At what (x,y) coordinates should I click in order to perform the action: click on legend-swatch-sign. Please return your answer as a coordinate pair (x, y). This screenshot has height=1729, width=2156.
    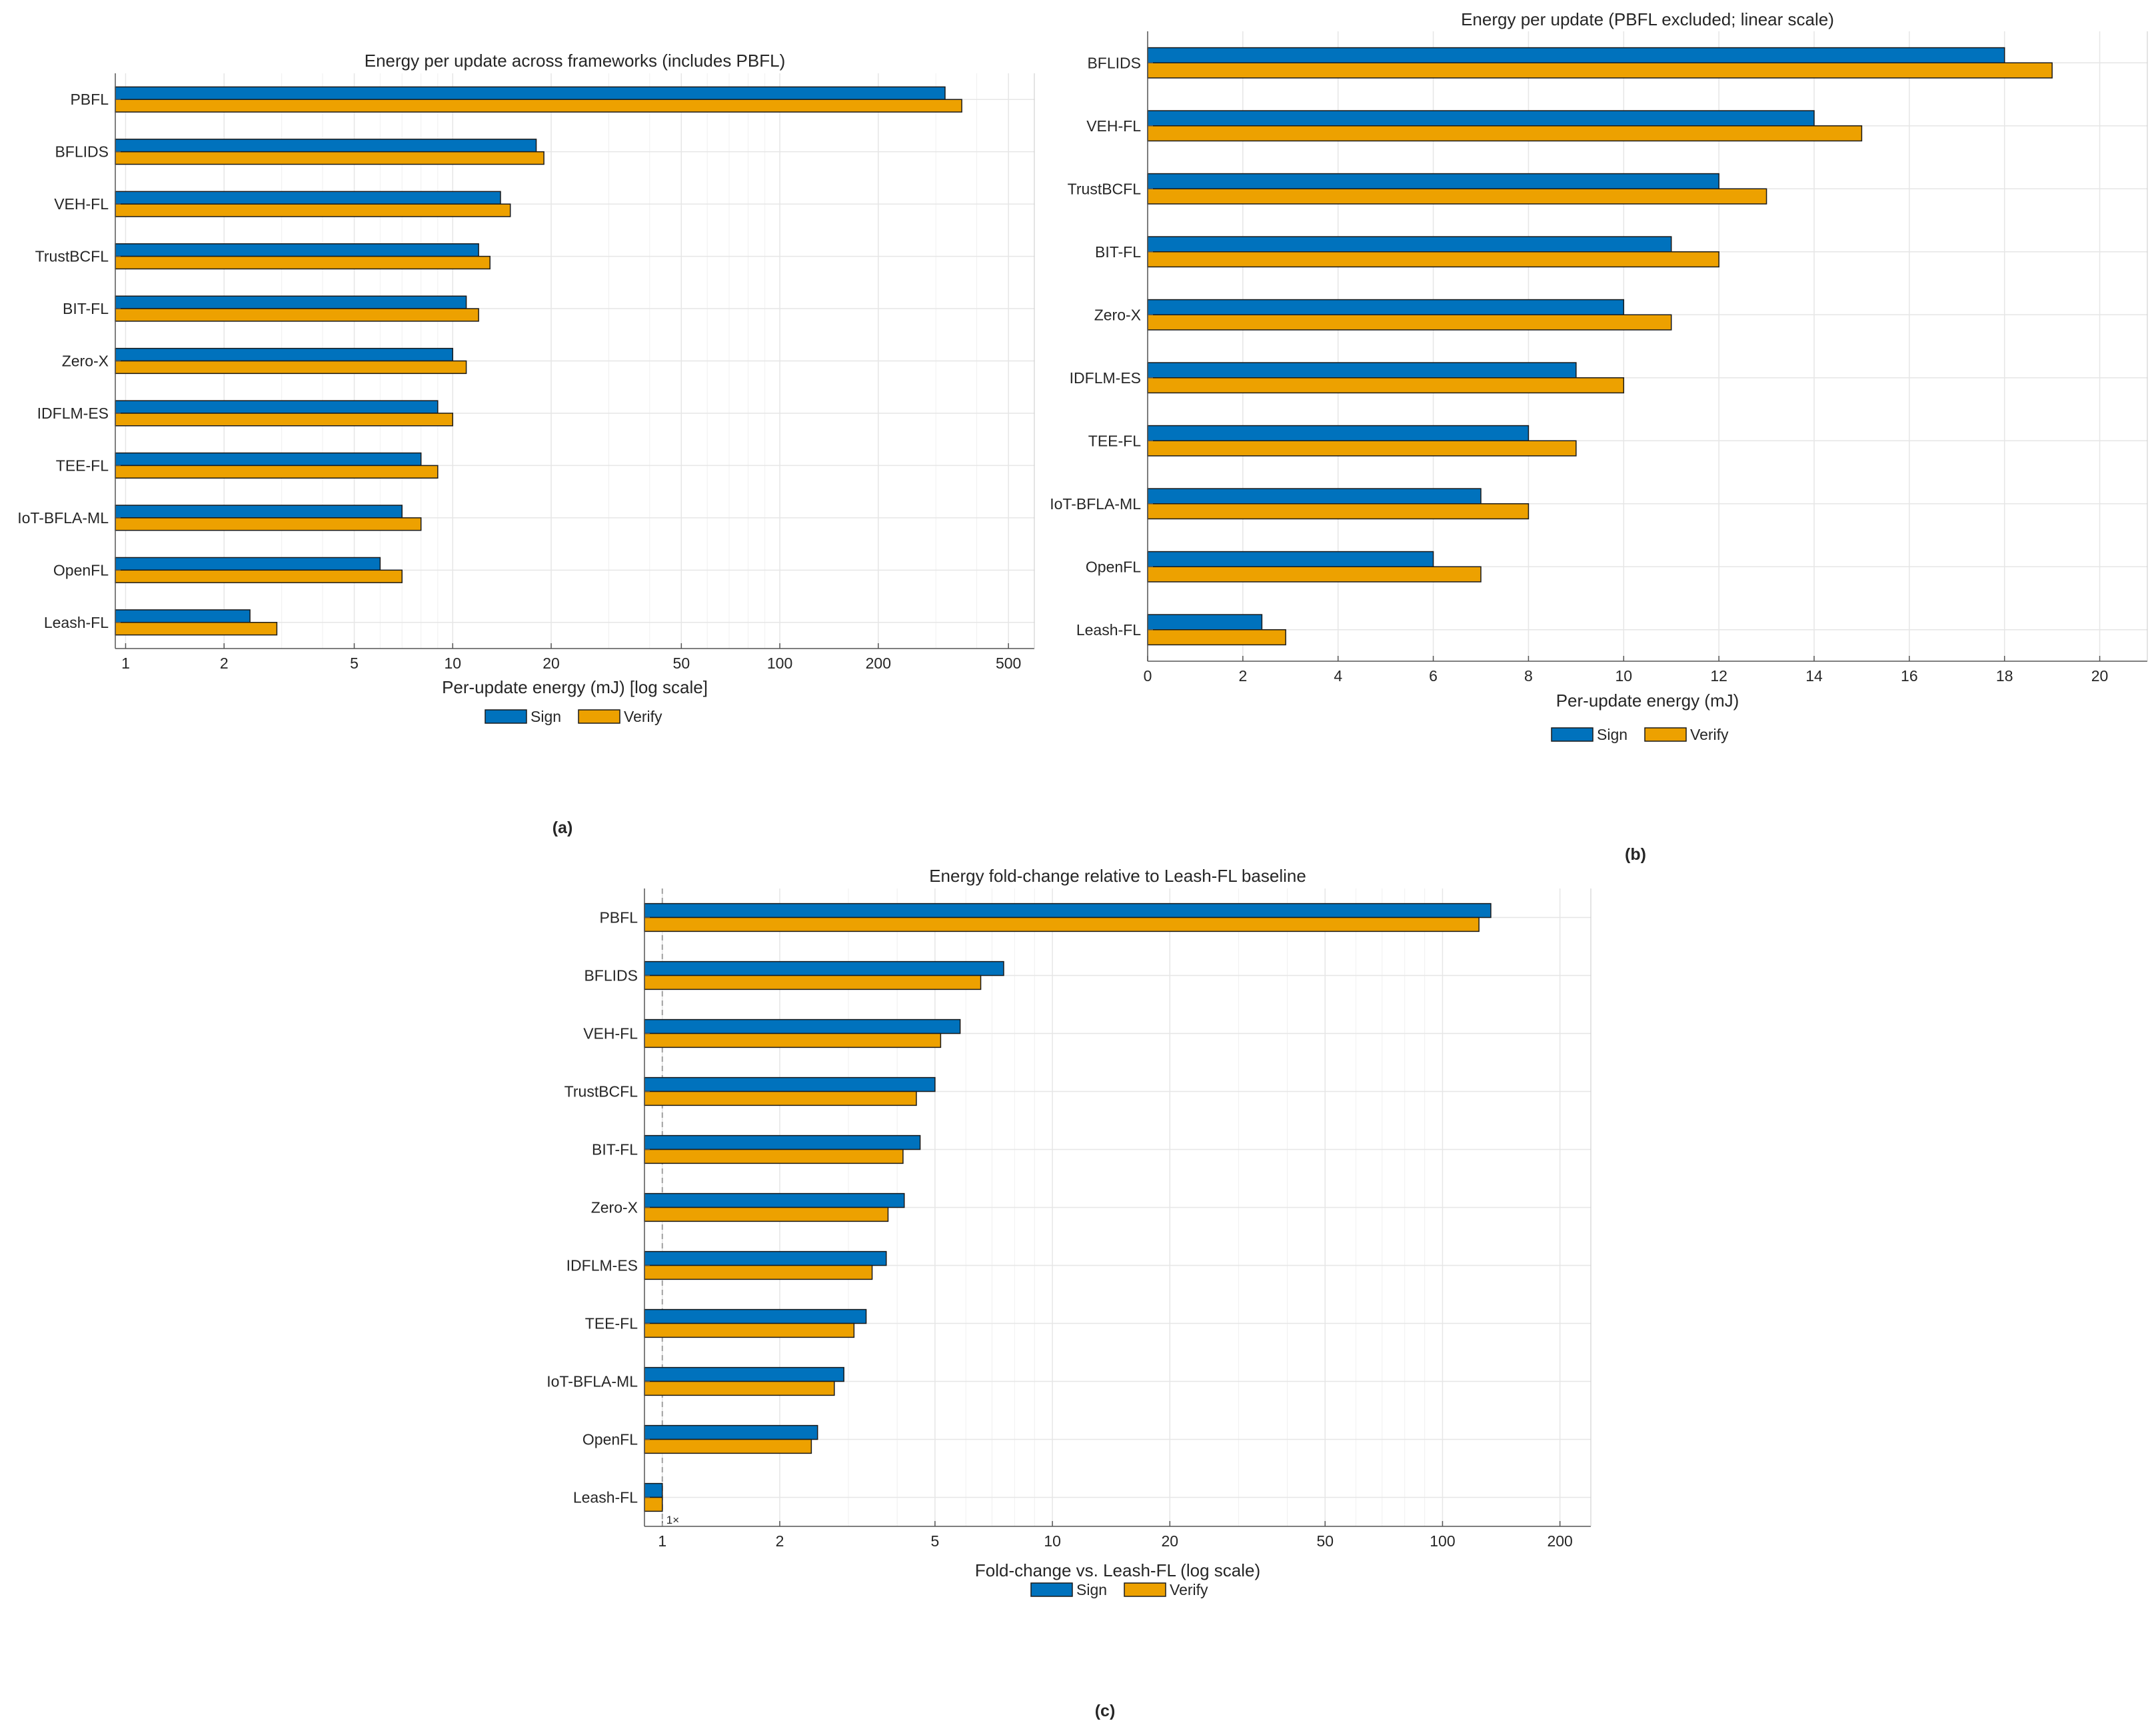
    Looking at the image, I should click on (1573, 734).